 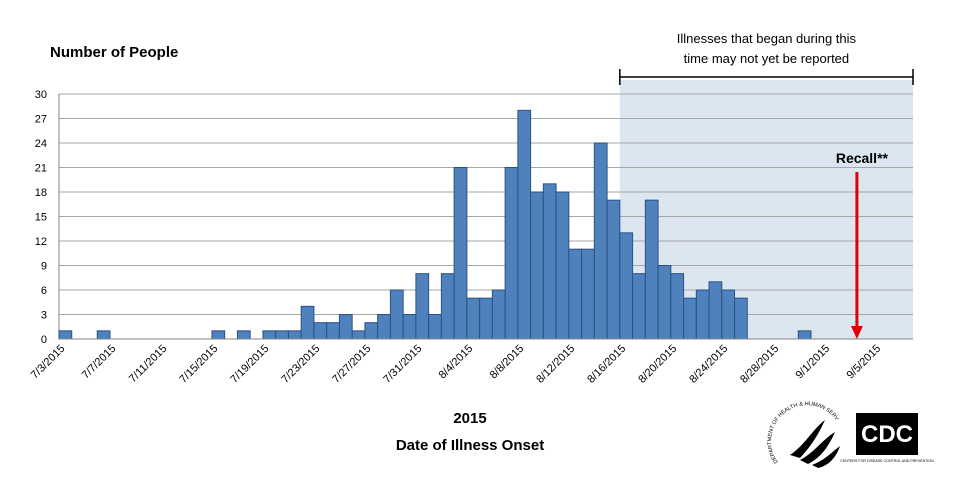 I want to click on y-tick-label: 18, so click(x=41, y=193).